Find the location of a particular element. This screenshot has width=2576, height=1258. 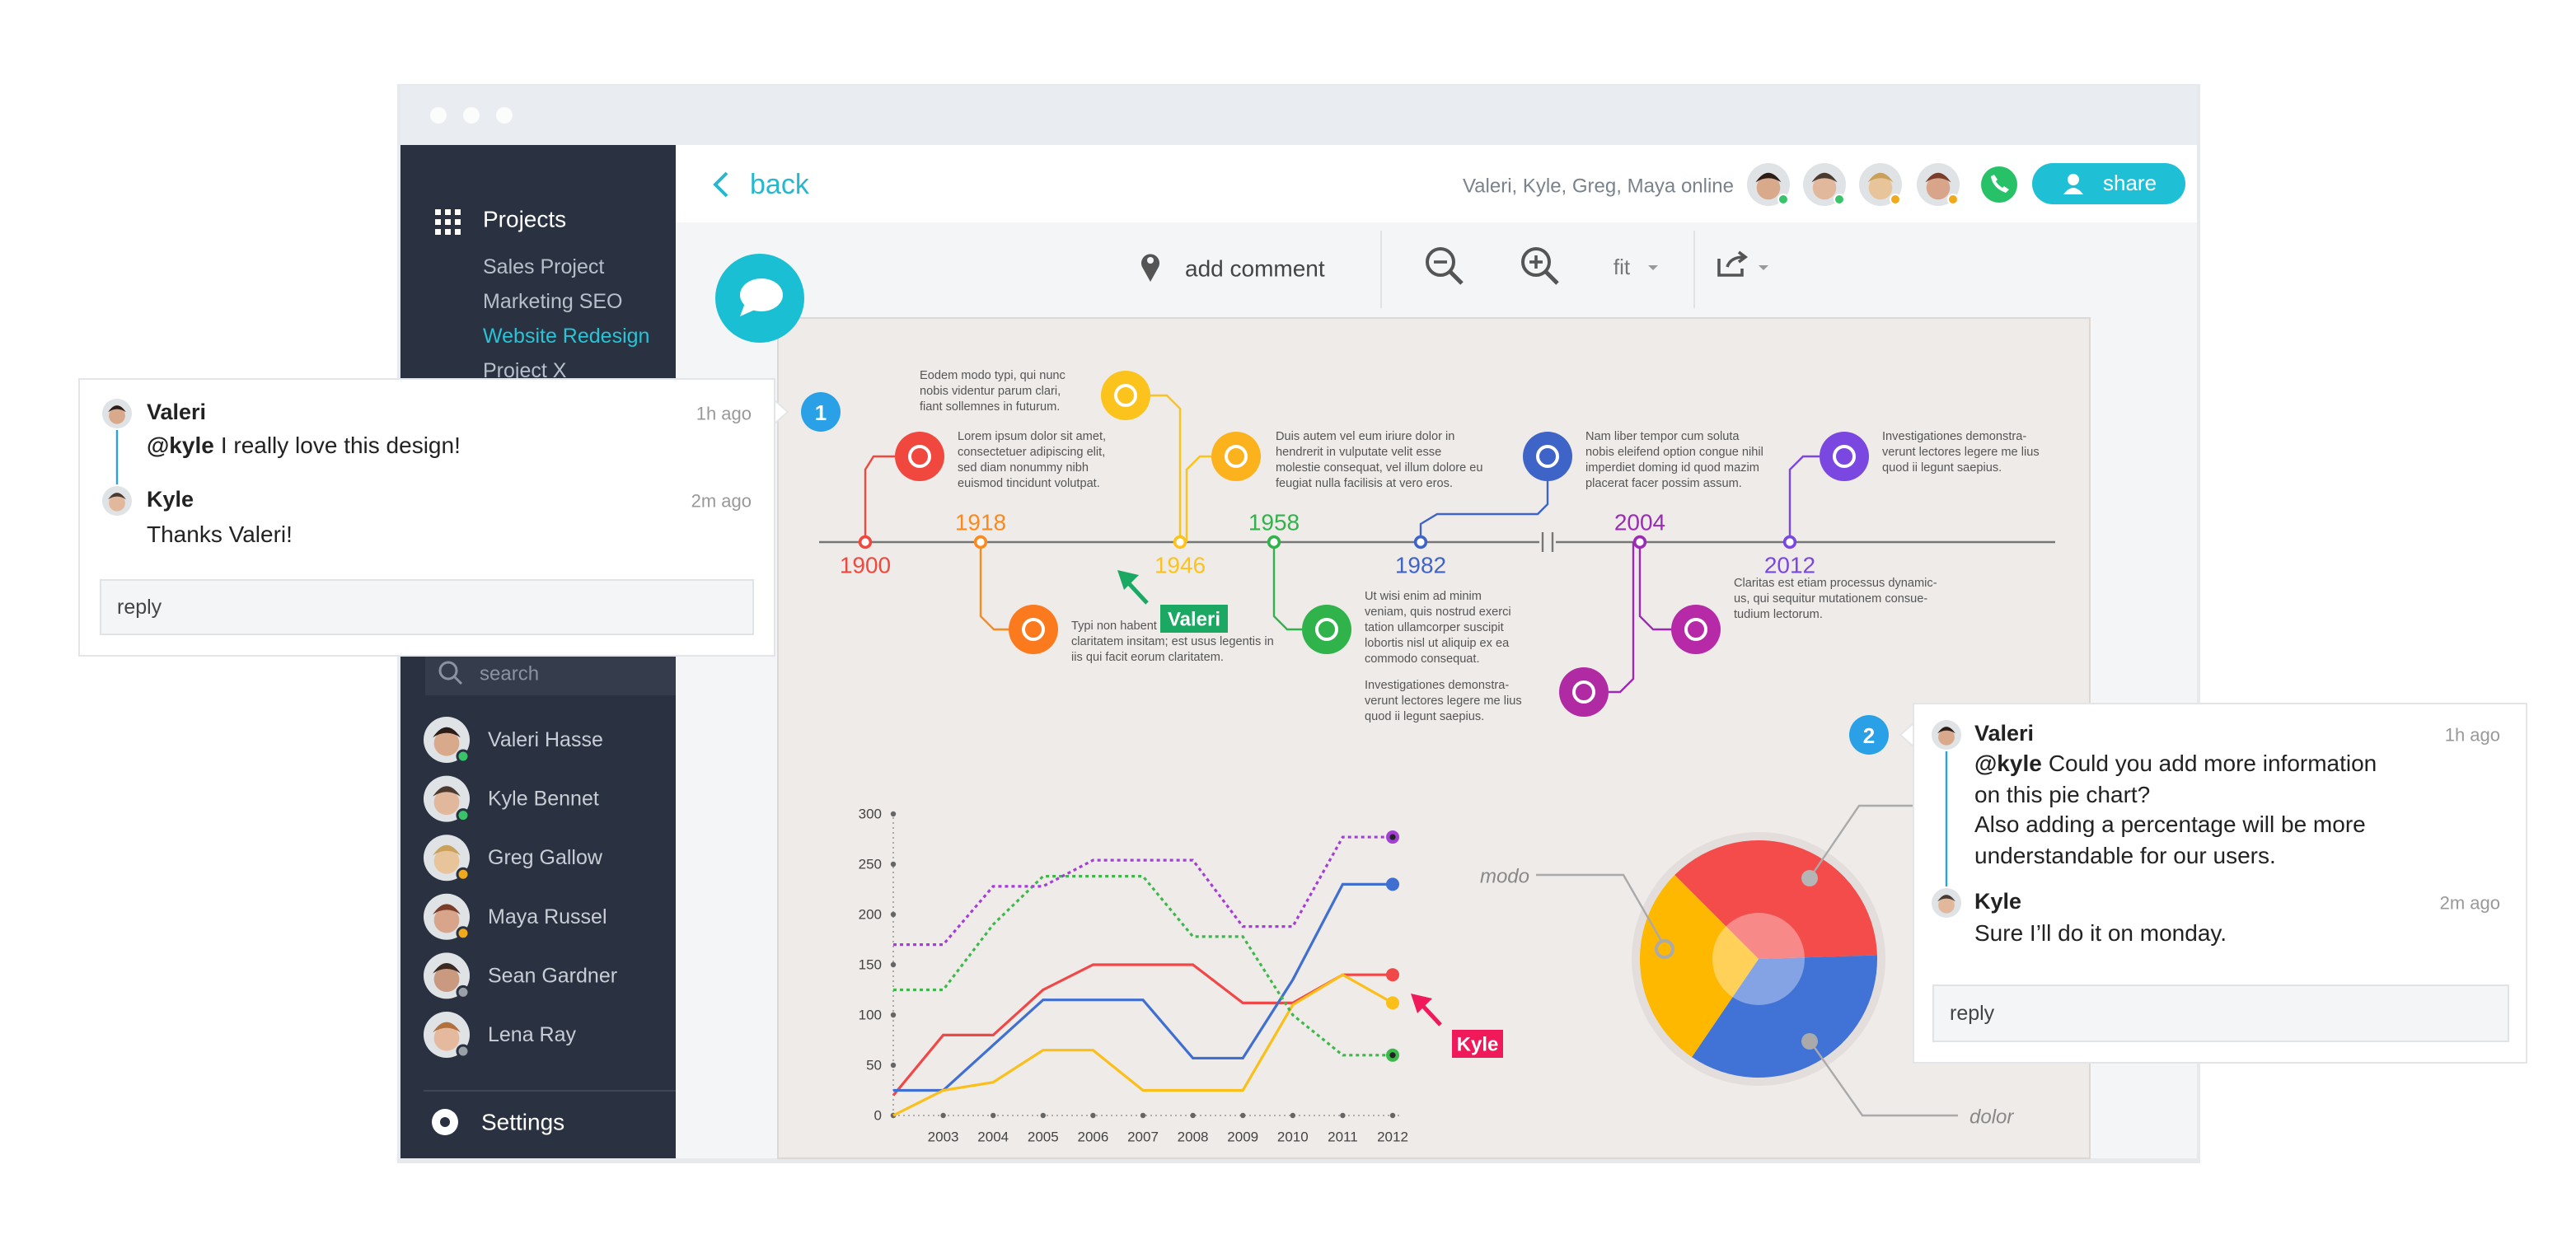

project-link: Sales Project is located at coordinates (543, 267).